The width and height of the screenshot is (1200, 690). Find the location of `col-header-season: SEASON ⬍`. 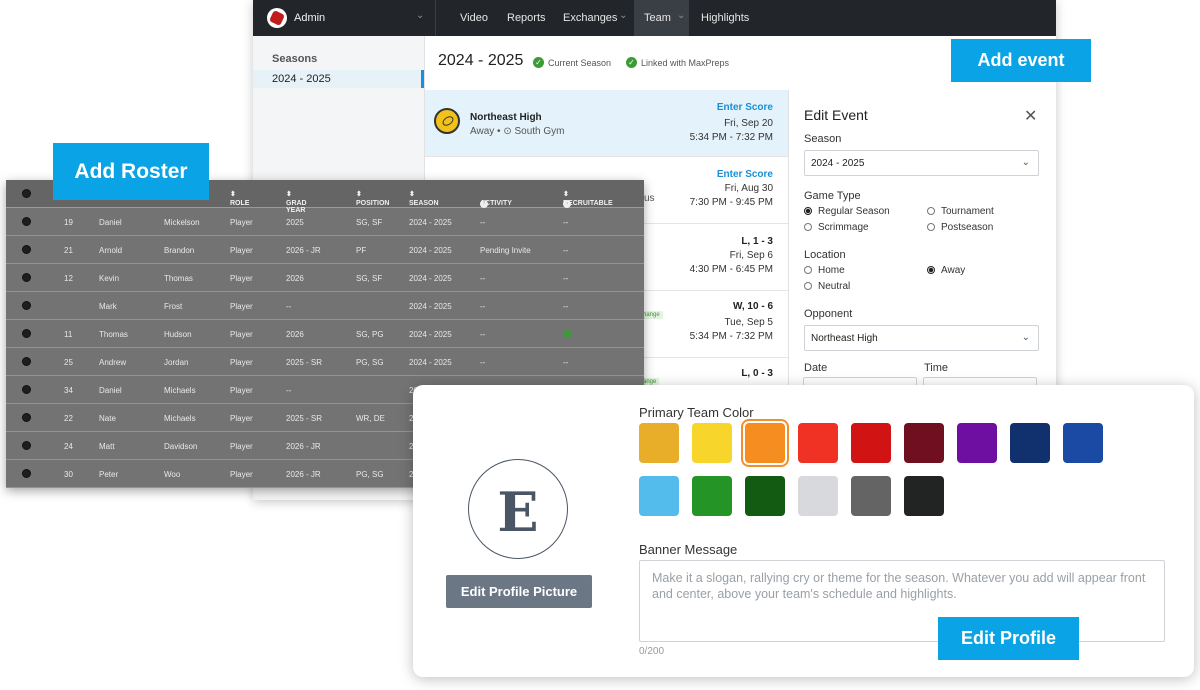

col-header-season: SEASON ⬍ is located at coordinates (424, 199).